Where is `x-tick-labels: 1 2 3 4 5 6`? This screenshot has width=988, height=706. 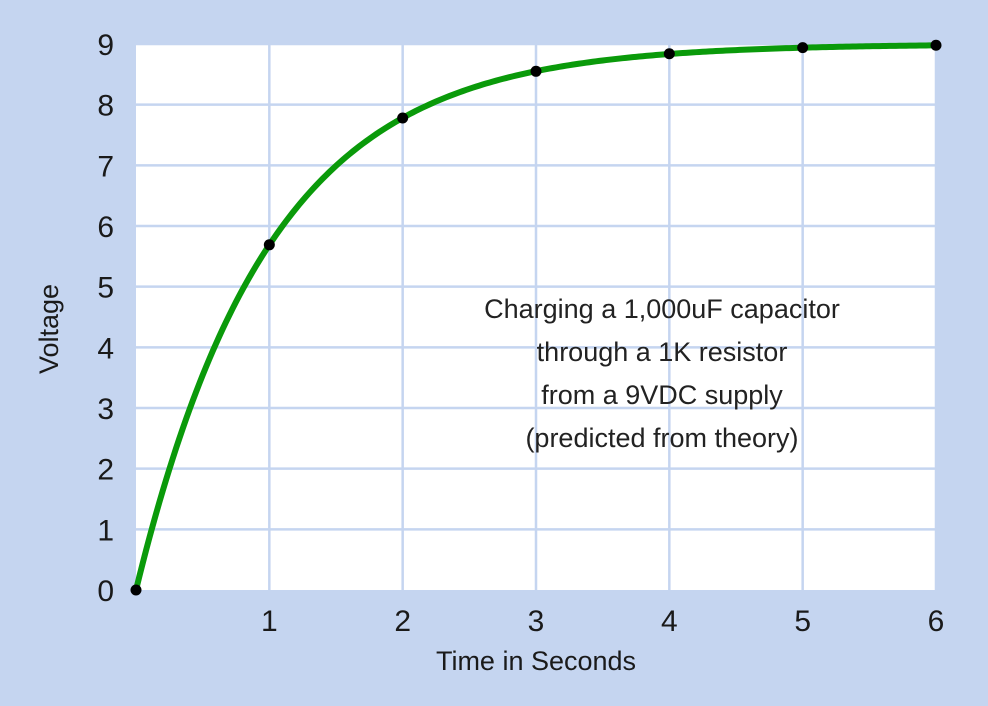 x-tick-labels: 1 2 3 4 5 6 is located at coordinates (602, 621).